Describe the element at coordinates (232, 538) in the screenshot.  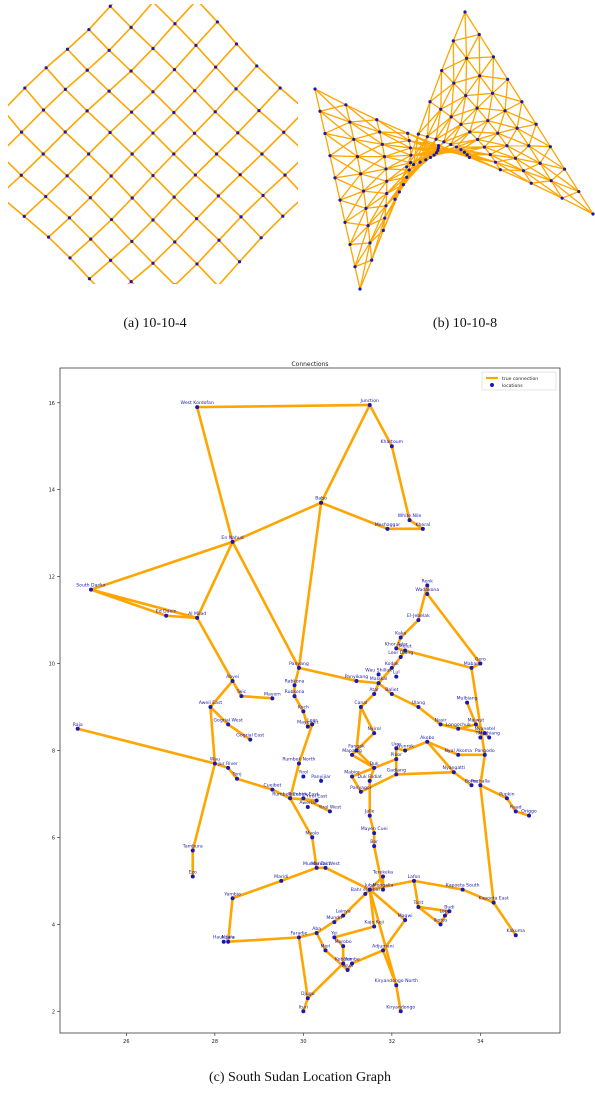
I see `location-label: En Nahud` at that location.